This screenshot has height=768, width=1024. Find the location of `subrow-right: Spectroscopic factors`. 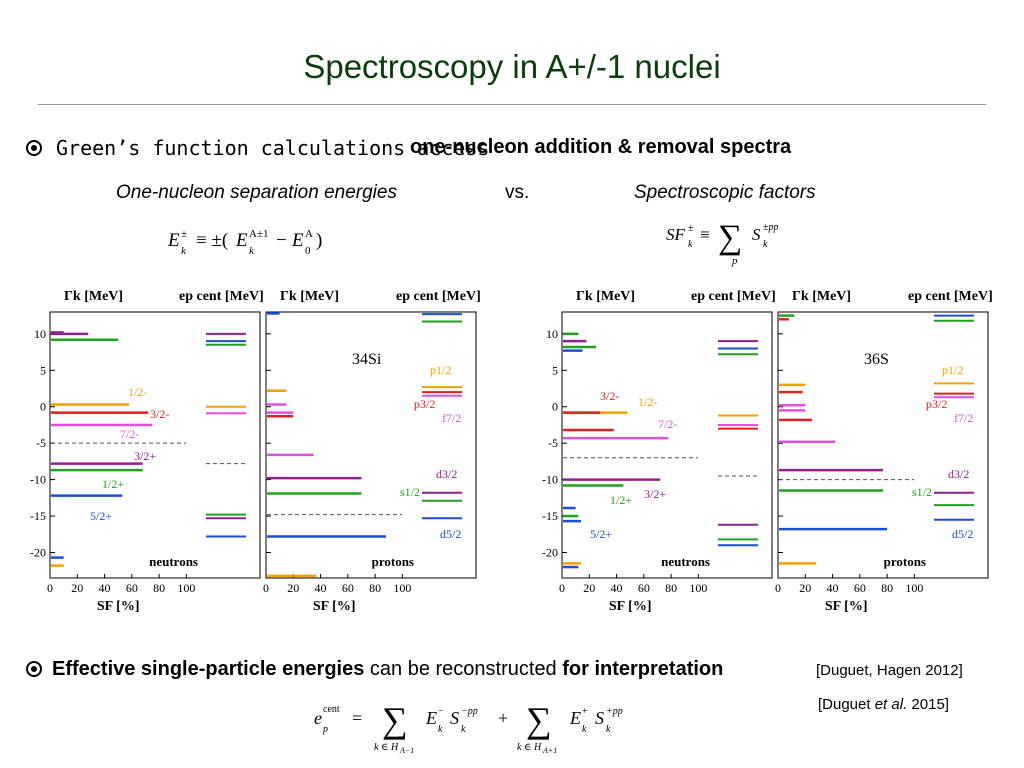

subrow-right: Spectroscopic factors is located at coordinates (725, 192).